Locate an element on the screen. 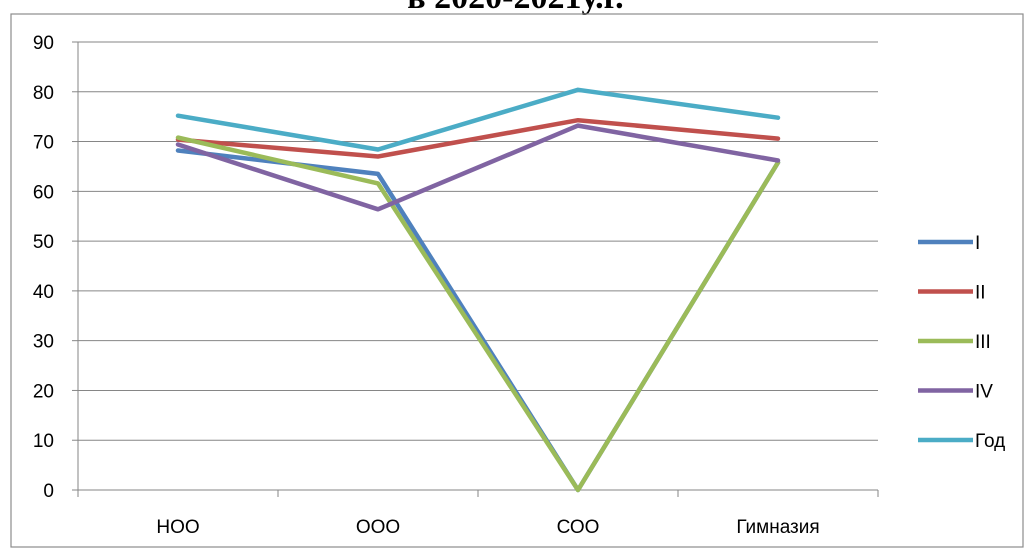 This screenshot has width=1031, height=549. x-tick-label: НОО is located at coordinates (177, 527).